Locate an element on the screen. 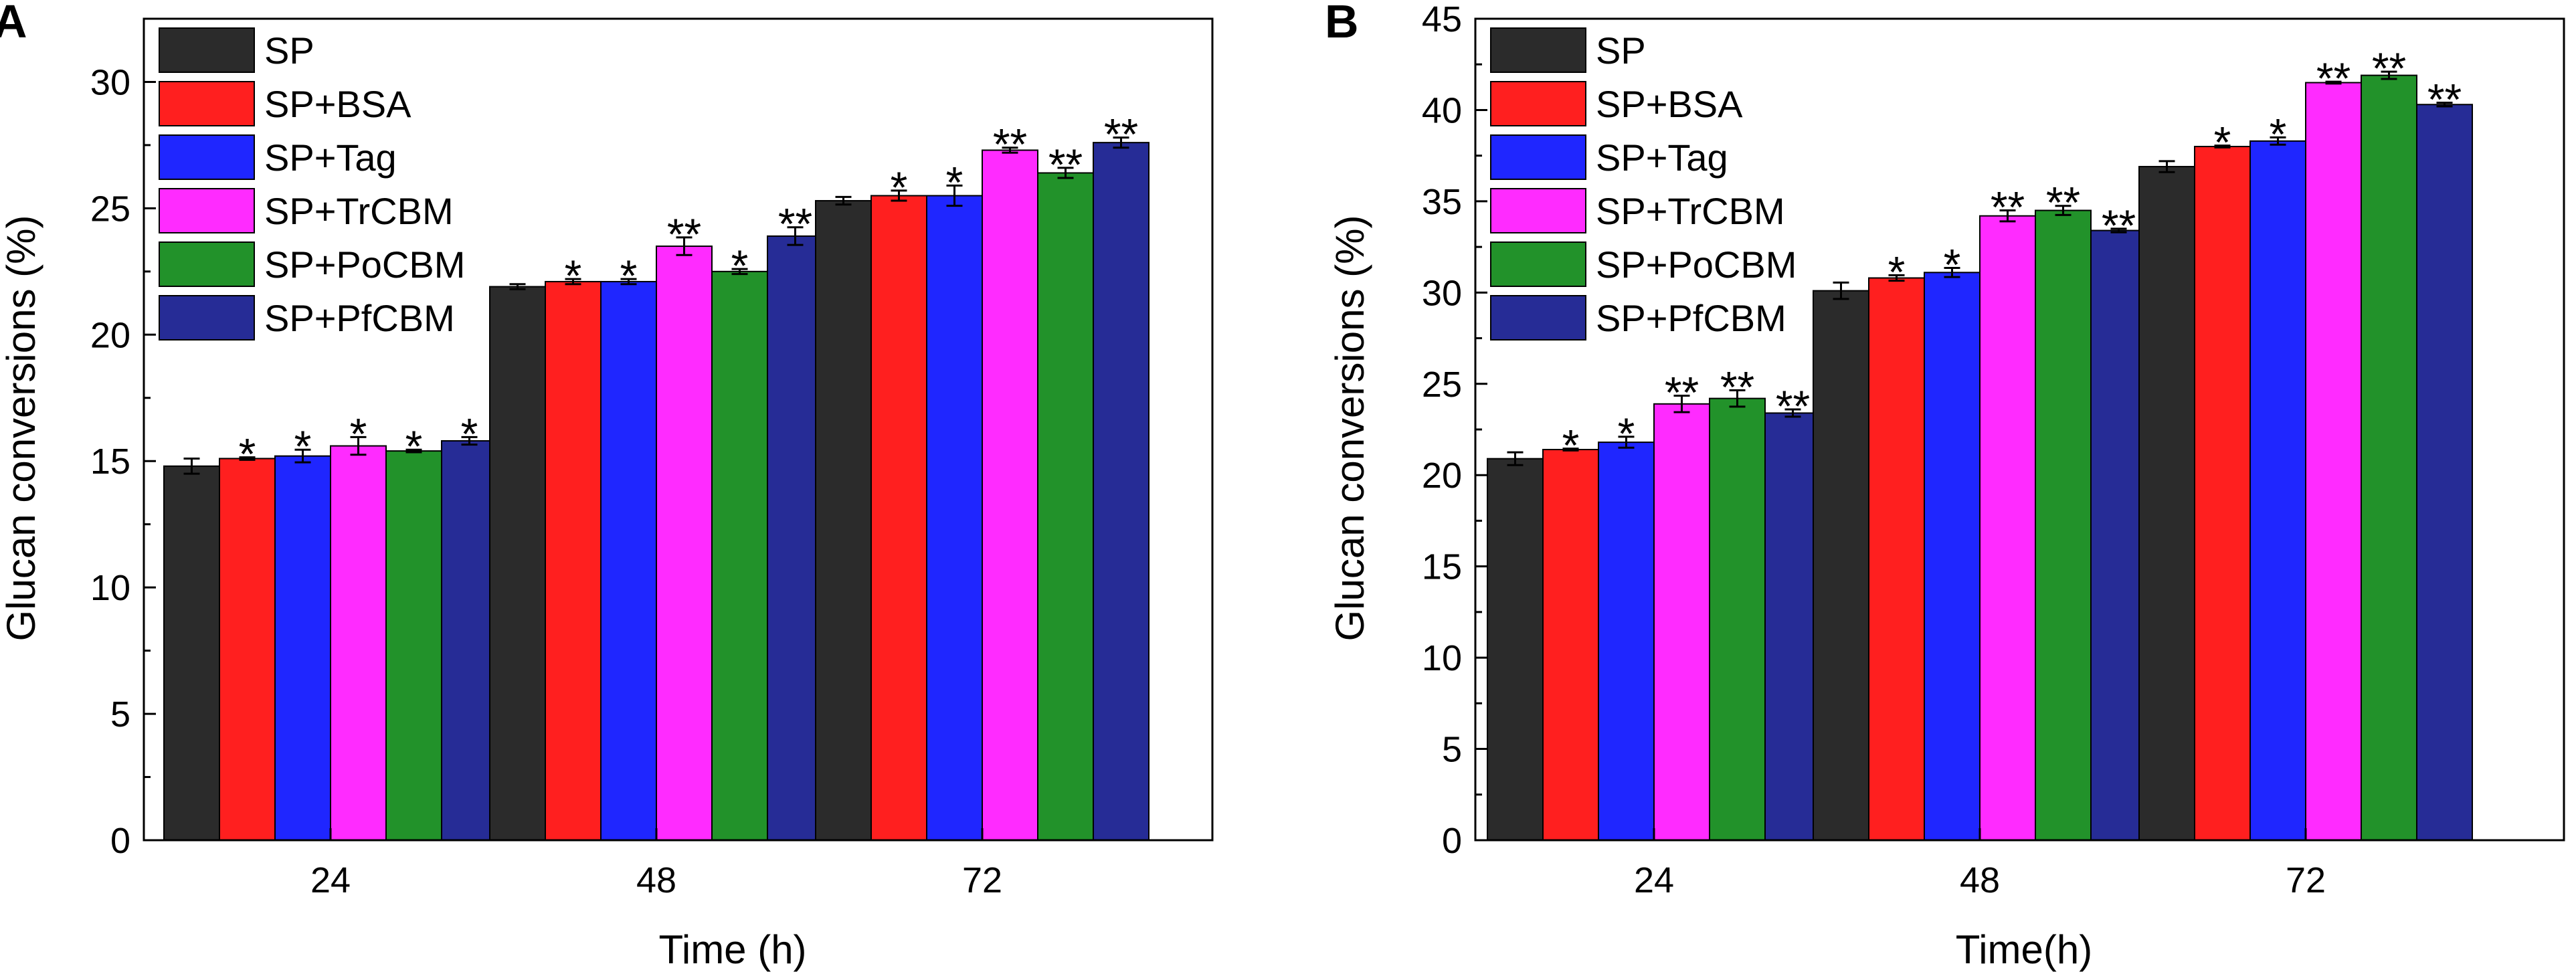 This screenshot has height=974, width=2576. x-tick-label: 72 is located at coordinates (2306, 880).